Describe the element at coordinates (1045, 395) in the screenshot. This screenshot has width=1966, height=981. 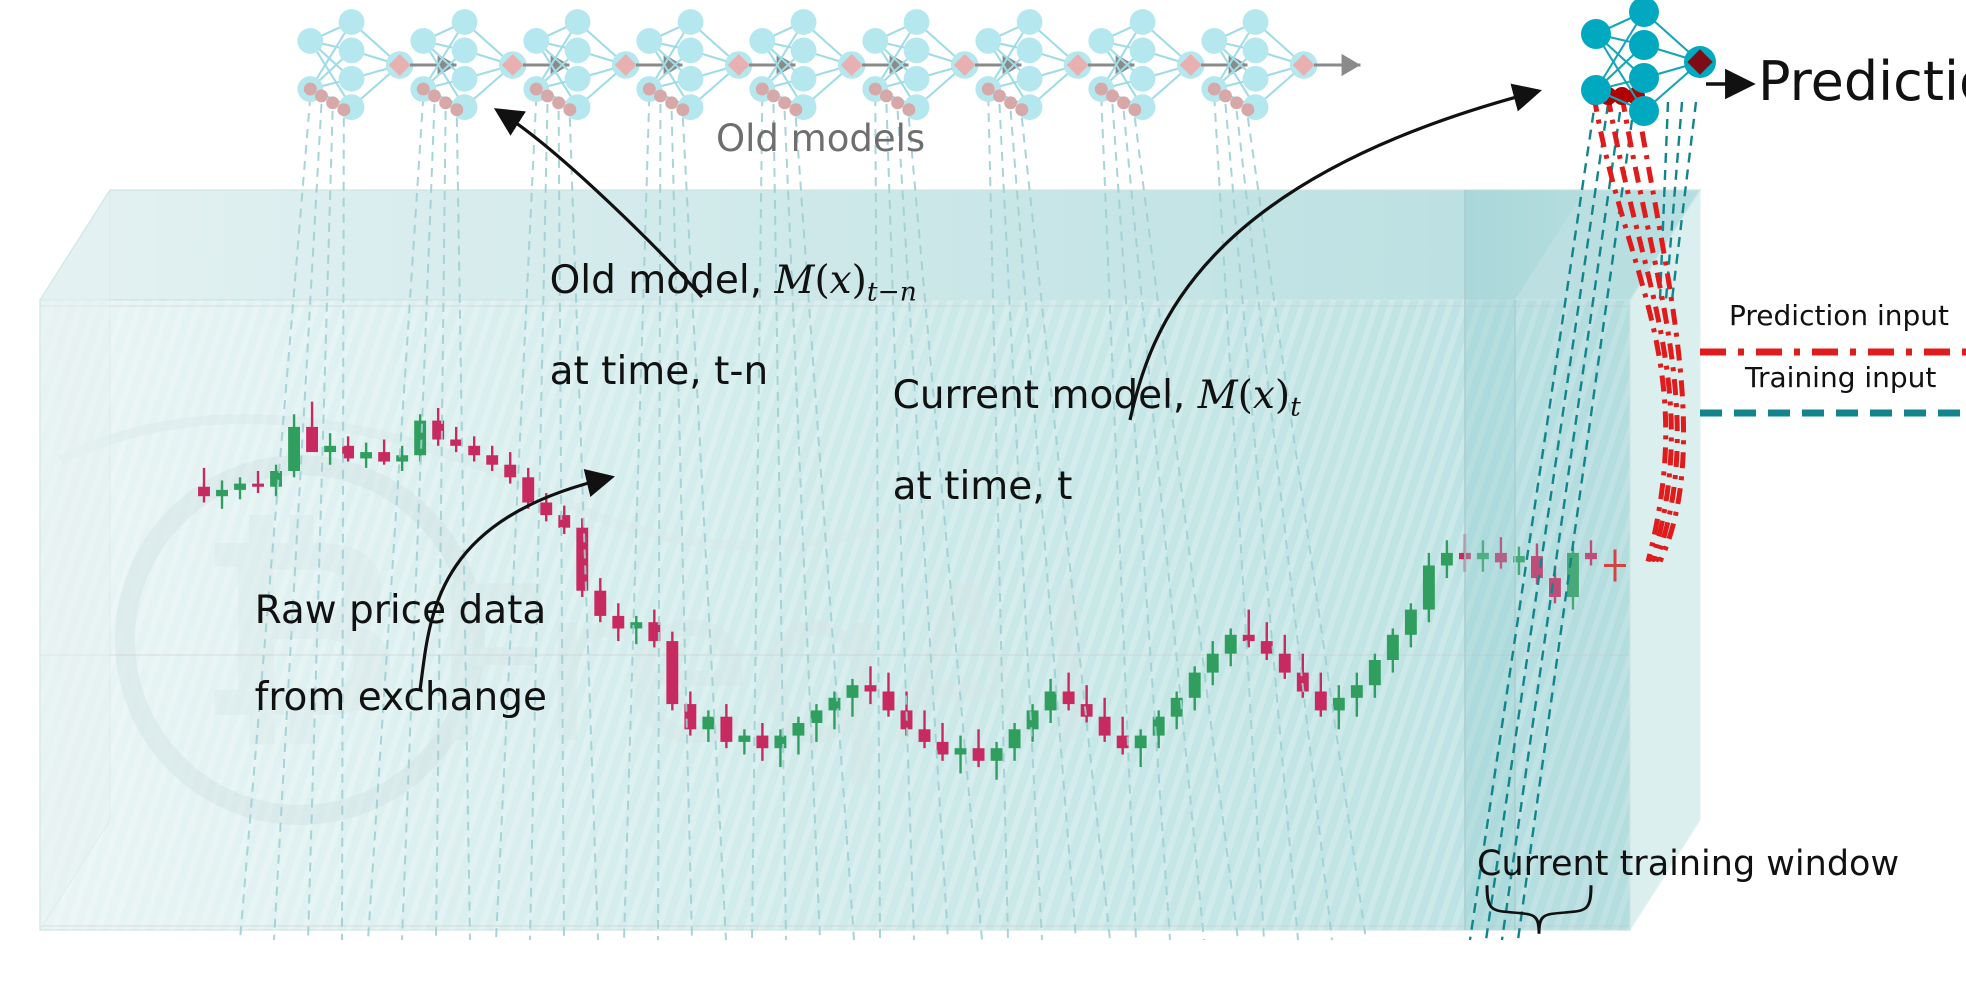
I see `current-model-text-prefix: Current model,` at that location.